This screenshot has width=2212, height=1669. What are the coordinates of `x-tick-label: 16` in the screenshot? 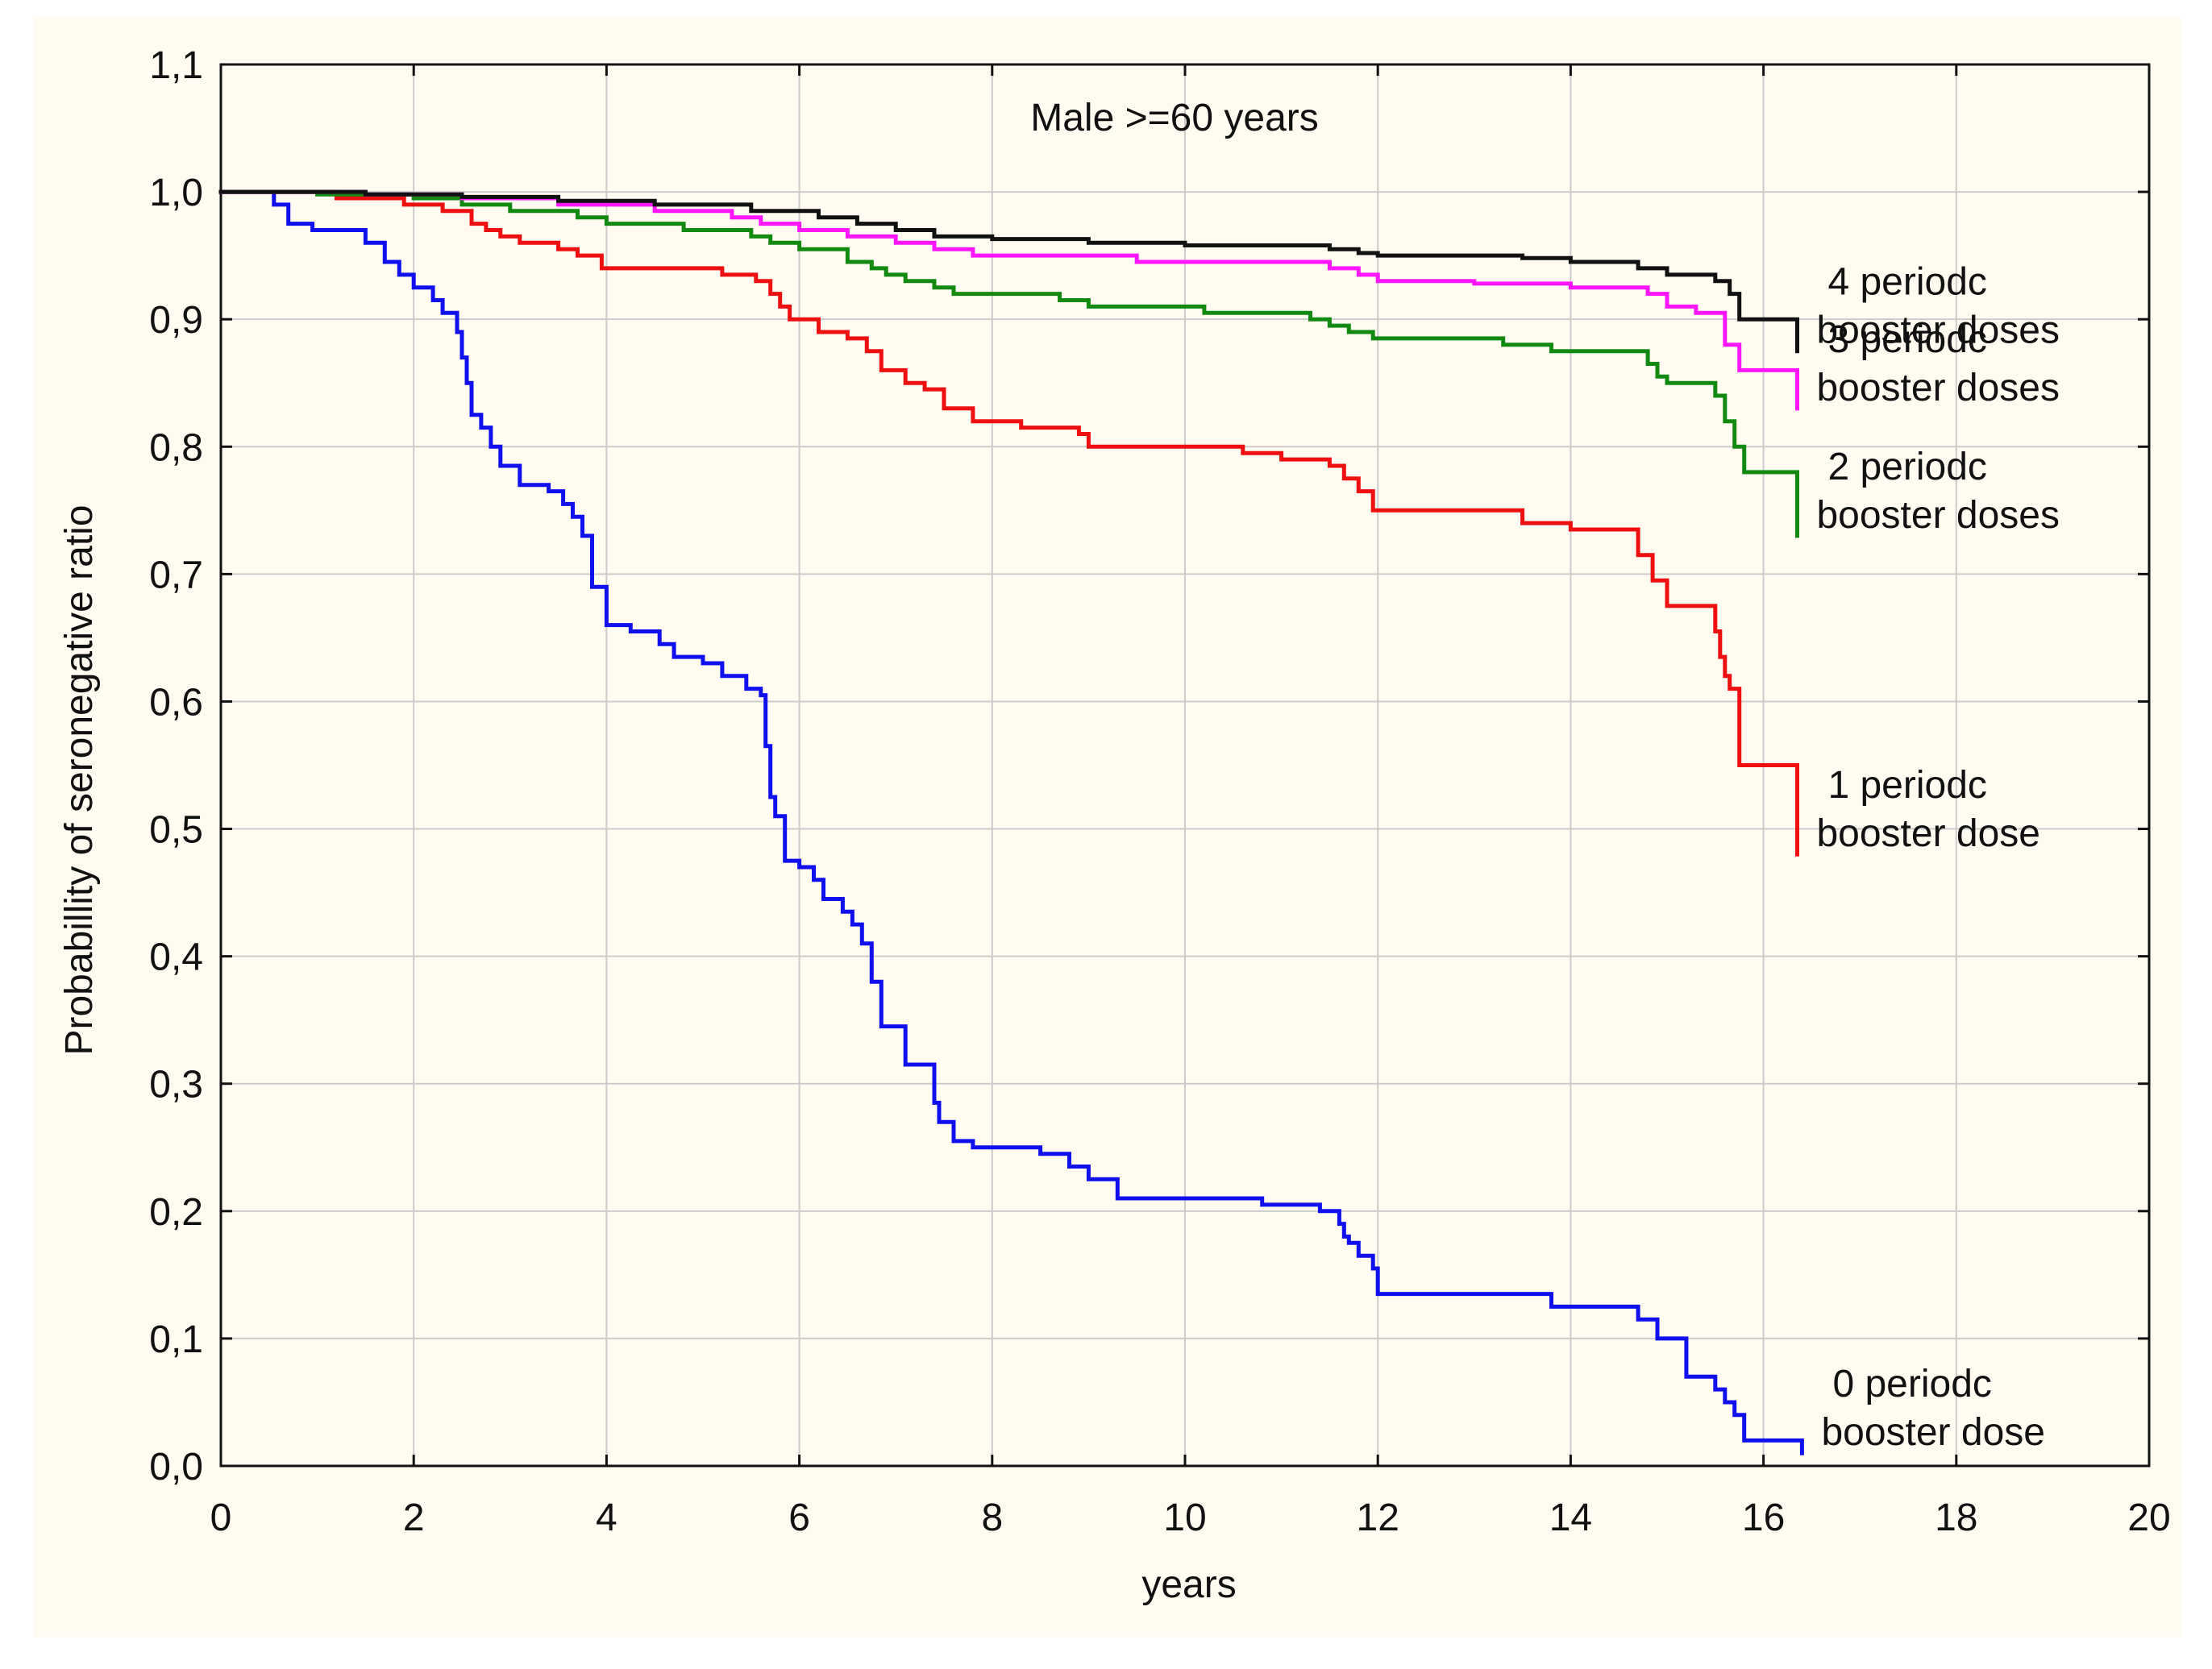 It's located at (1763, 1518).